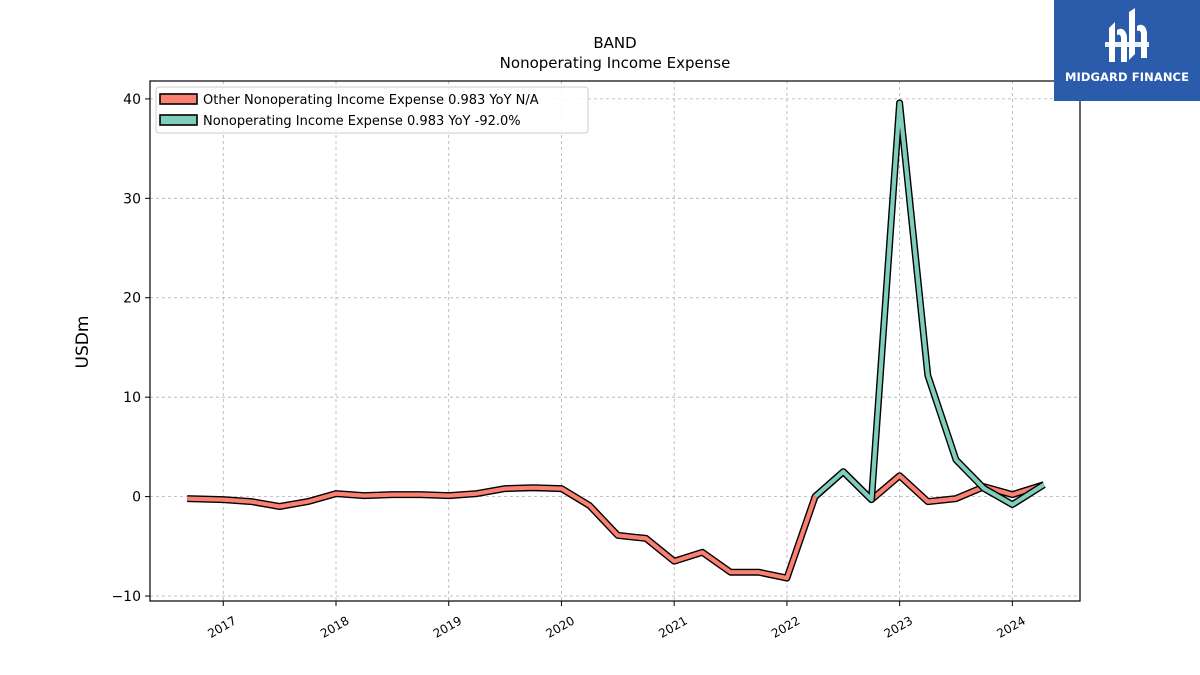 The height and width of the screenshot is (675, 1200). I want to click on chart-title: BAND, so click(614, 43).